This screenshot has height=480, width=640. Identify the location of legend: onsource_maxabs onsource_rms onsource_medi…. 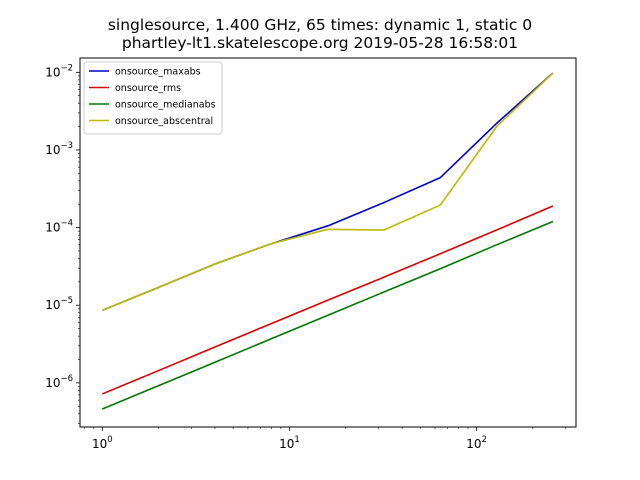
(153, 98).